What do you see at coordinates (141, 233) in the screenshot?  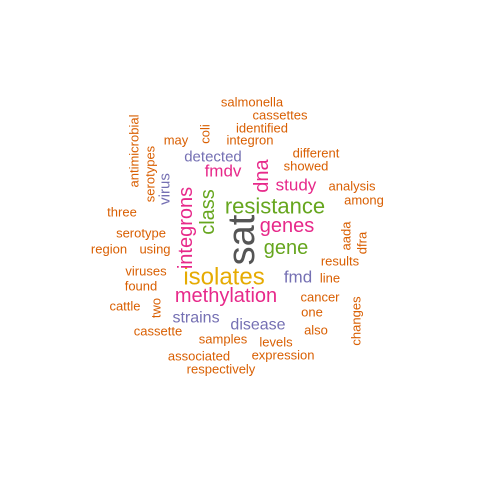 I see `word-serotype: serotype` at bounding box center [141, 233].